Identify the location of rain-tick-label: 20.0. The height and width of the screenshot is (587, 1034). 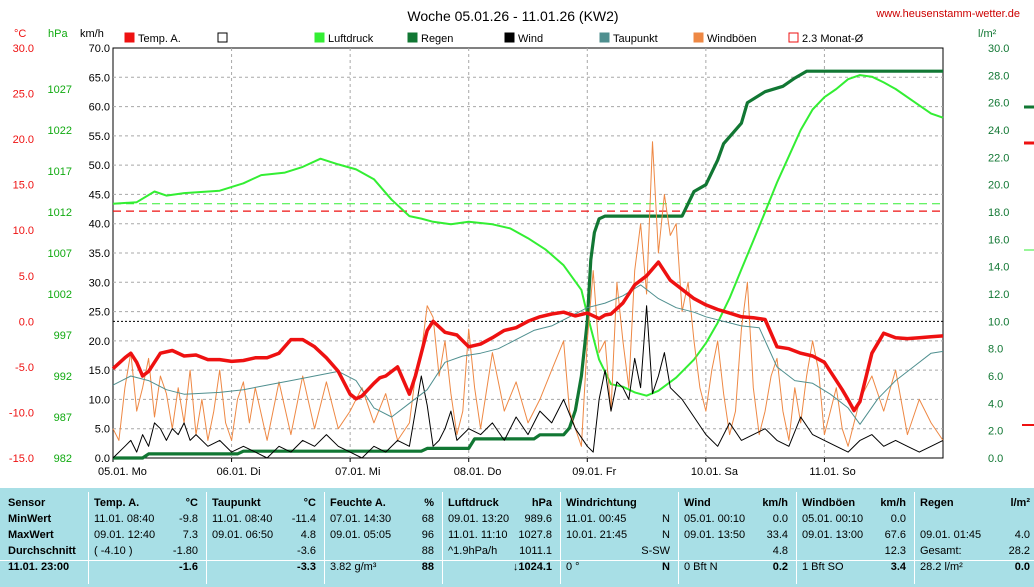
(998, 186).